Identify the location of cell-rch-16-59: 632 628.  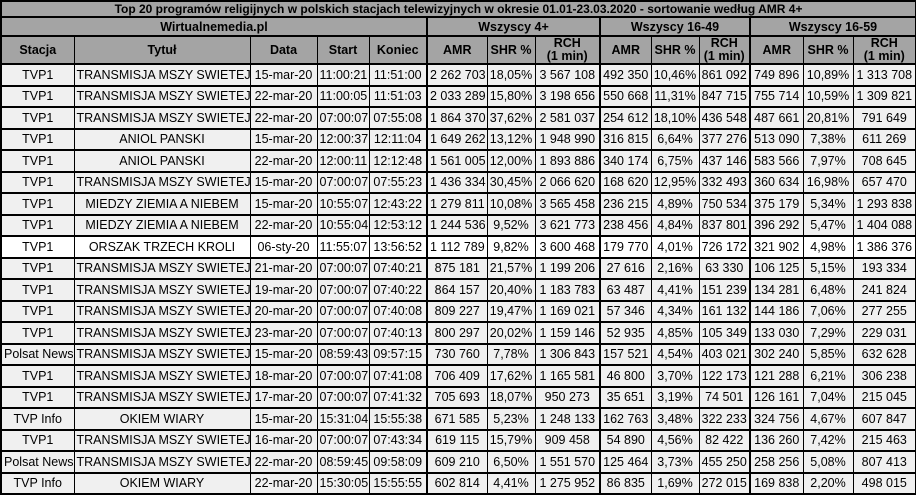
(884, 354).